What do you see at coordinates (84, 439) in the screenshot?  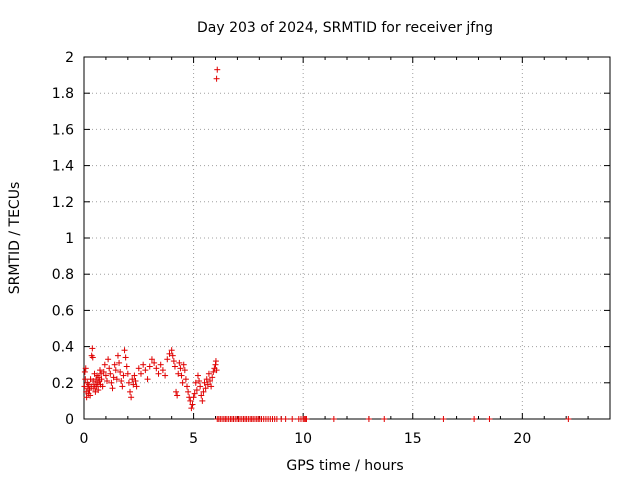 I see `x-tick-label: 0` at bounding box center [84, 439].